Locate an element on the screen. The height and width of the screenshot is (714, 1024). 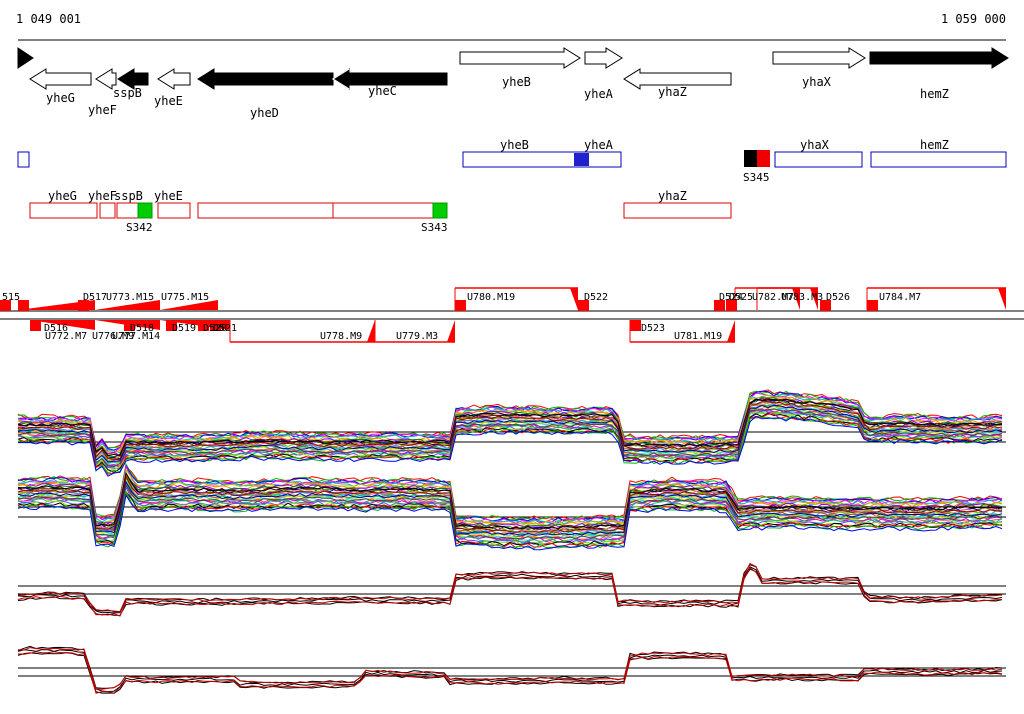
probe-label: U777.M14 is located at coordinates (136, 336).